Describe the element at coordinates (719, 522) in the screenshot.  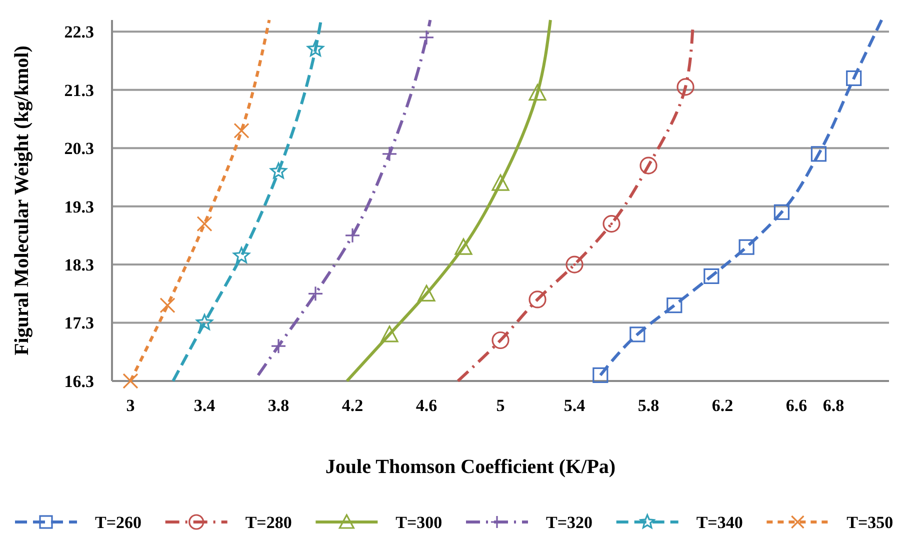
I see `legend-label: T=340` at that location.